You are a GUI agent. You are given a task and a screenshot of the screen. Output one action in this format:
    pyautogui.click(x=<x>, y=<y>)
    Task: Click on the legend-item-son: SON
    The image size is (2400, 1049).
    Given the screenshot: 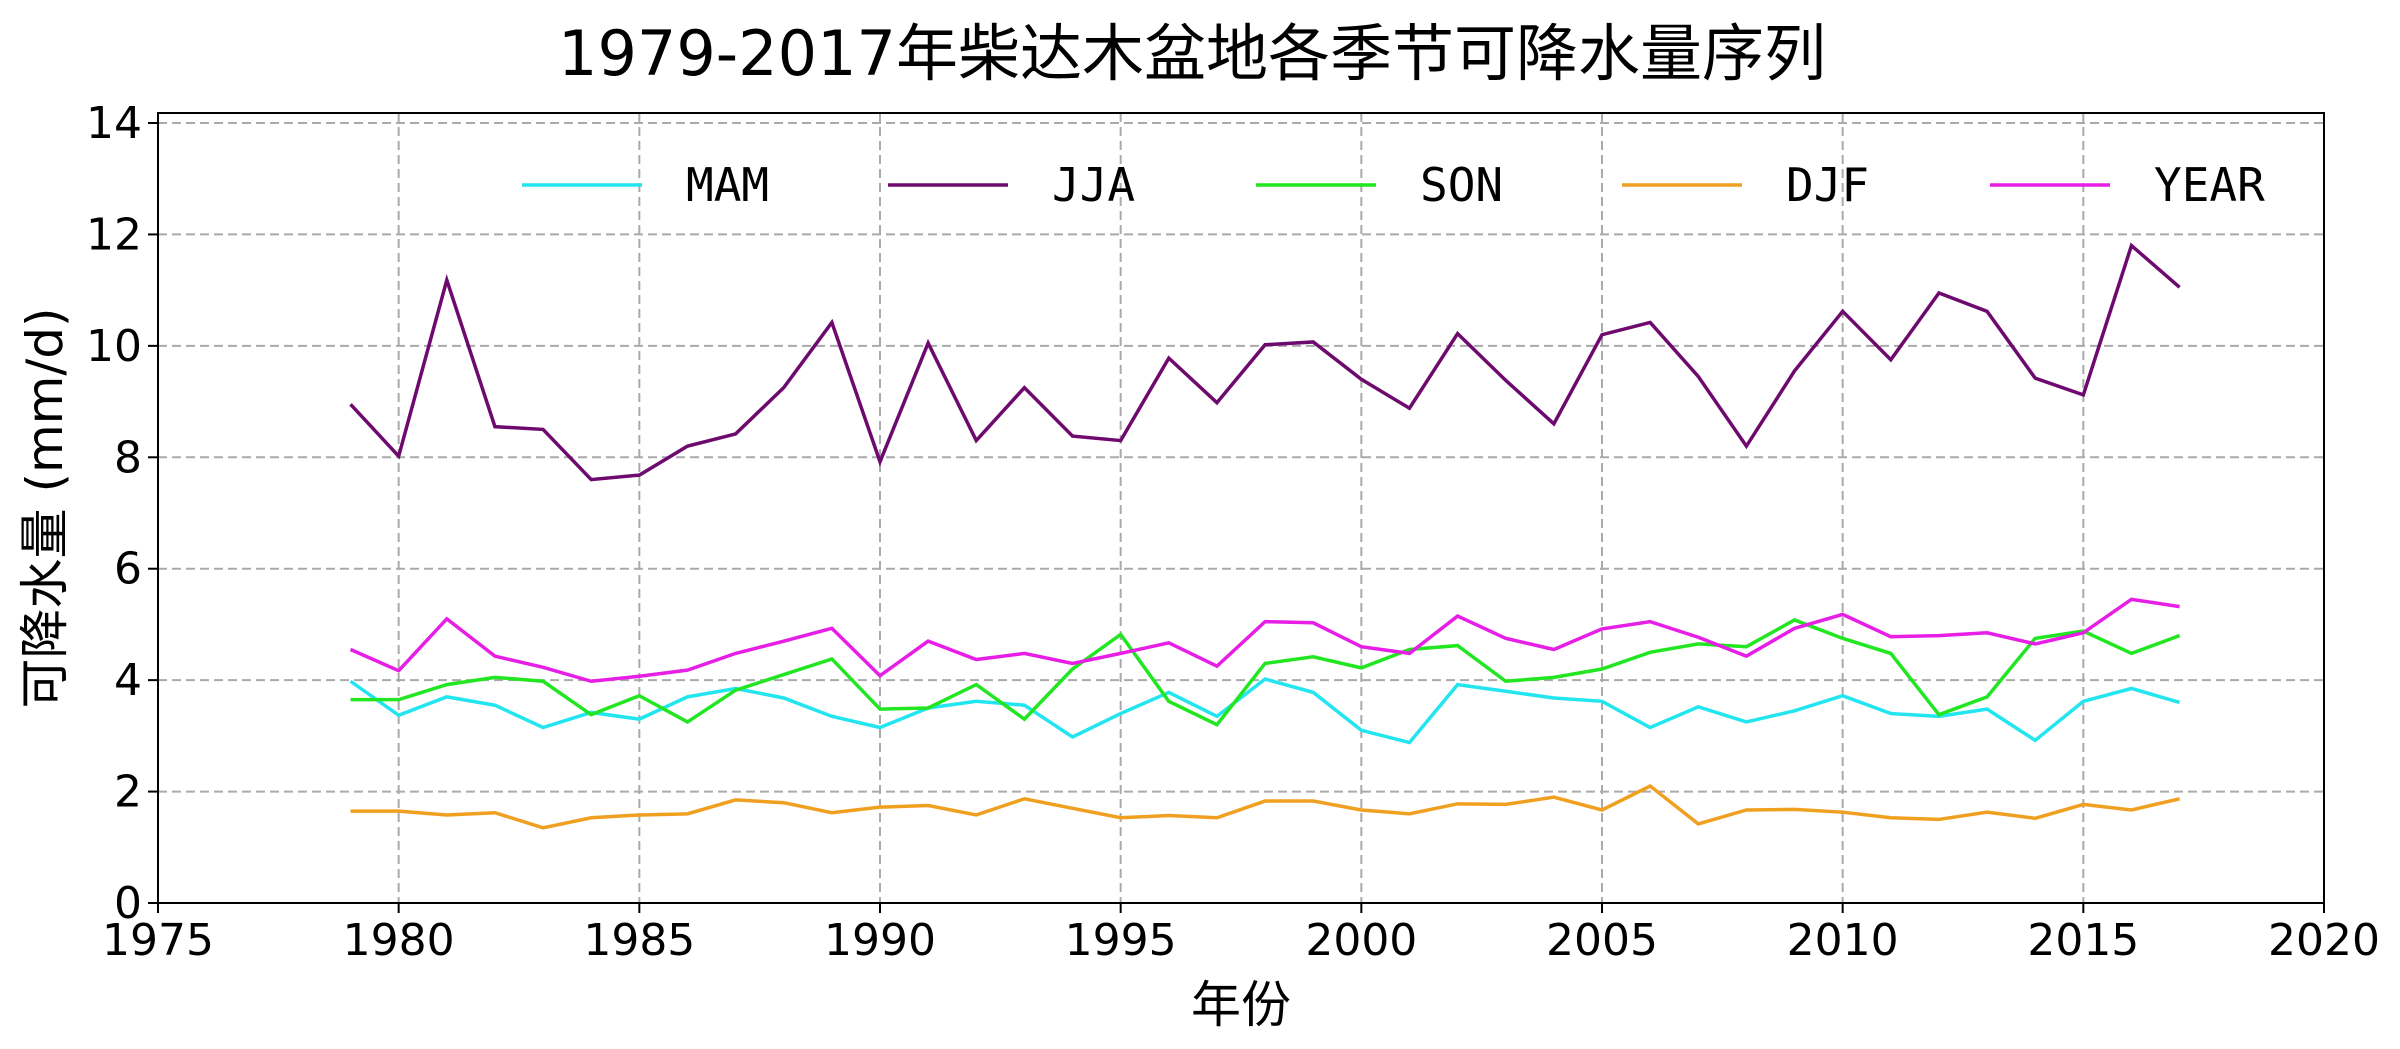 What is the action you would take?
    pyautogui.click(x=1379, y=185)
    